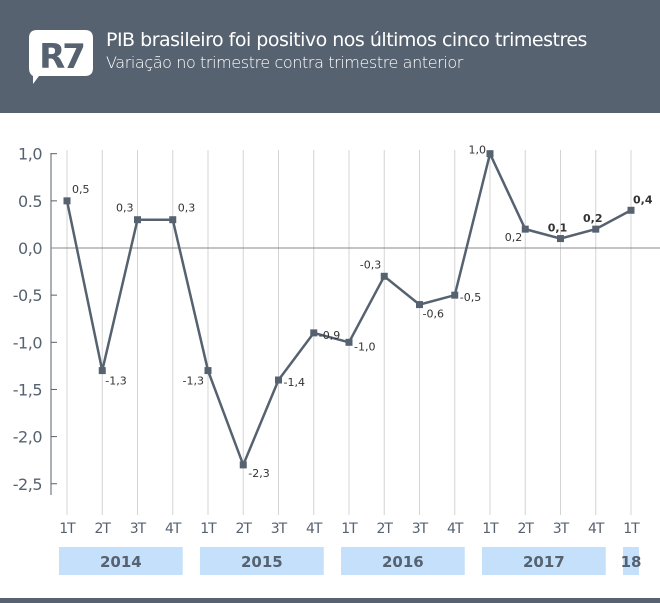 This screenshot has width=660, height=603. What do you see at coordinates (30, 248) in the screenshot?
I see `y-tick-label: 0,0` at bounding box center [30, 248].